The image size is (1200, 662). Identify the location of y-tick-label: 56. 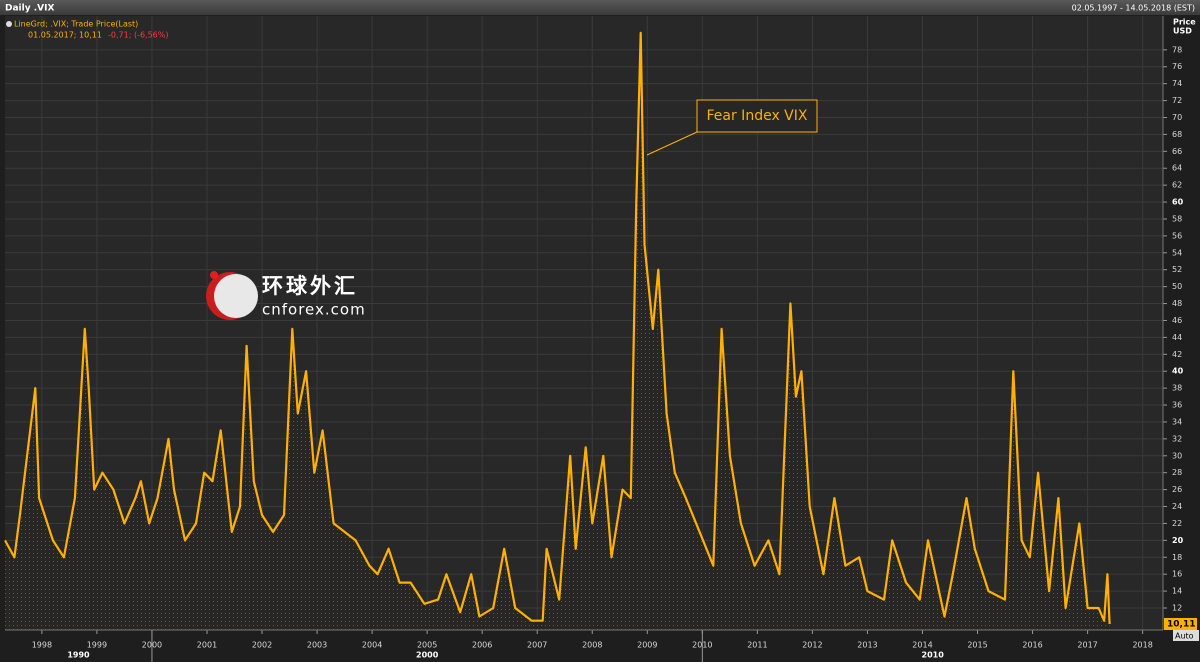
(1177, 235).